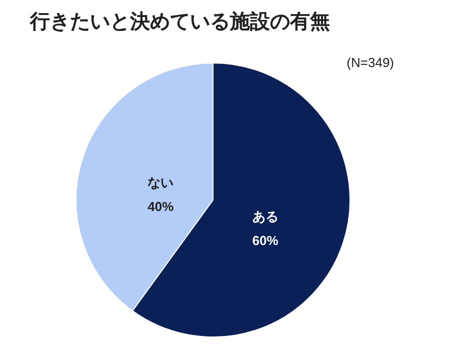 The height and width of the screenshot is (355, 456). What do you see at coordinates (265, 216) in the screenshot?
I see `slice-label: ある` at bounding box center [265, 216].